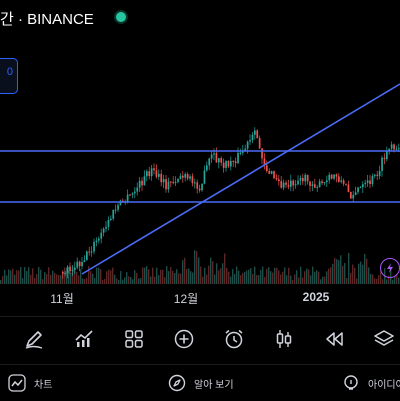 Image resolution: width=400 pixels, height=401 pixels. What do you see at coordinates (34, 339) in the screenshot?
I see `pen-icon` at bounding box center [34, 339].